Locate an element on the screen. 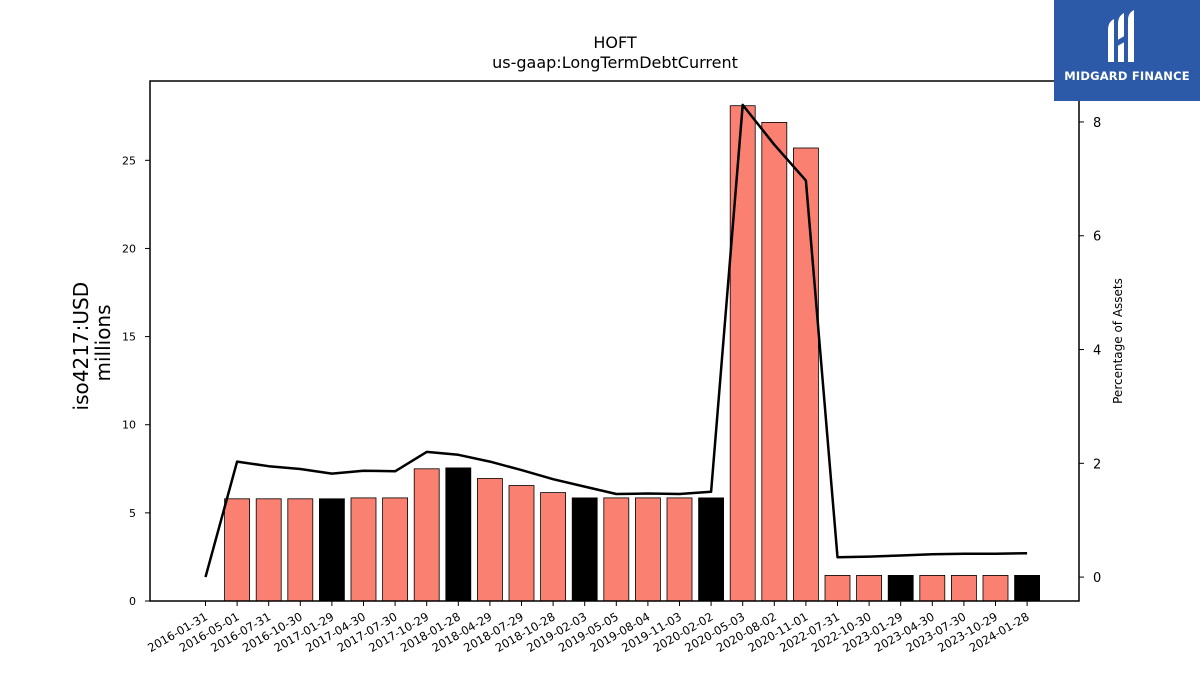 This screenshot has width=1200, height=675. midgard-logo-mark-icon is located at coordinates (1121, 36).